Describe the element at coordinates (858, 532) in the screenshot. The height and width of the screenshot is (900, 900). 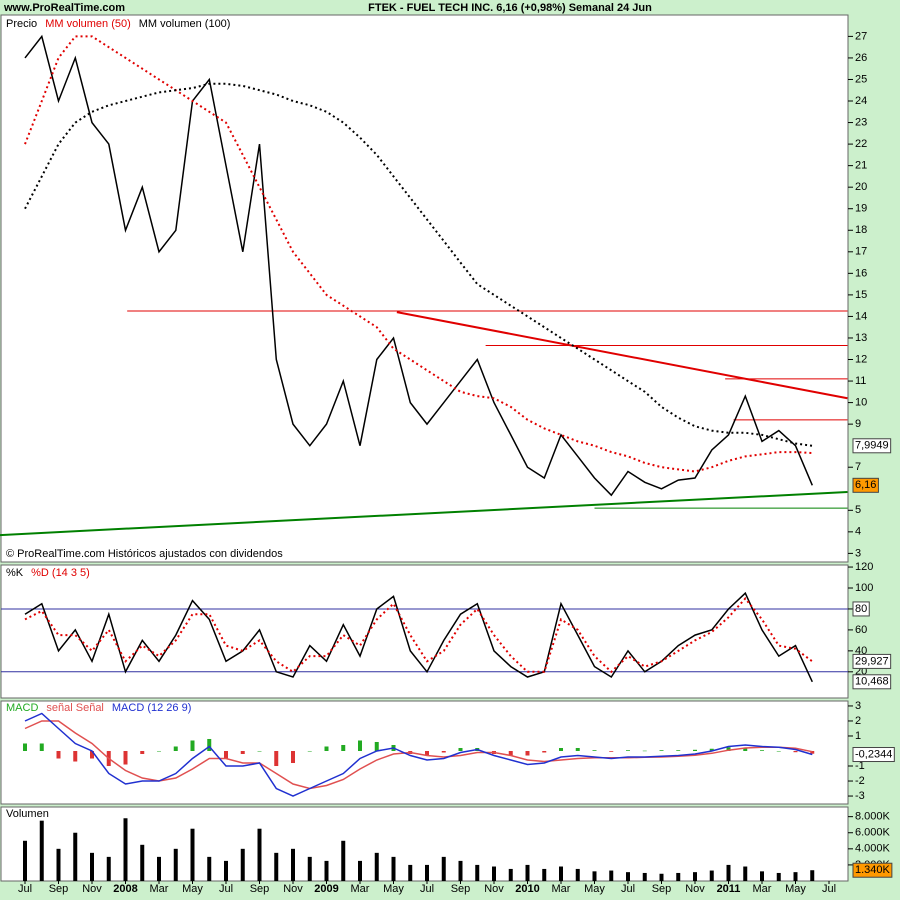
I see `y-tick-label: 4` at that location.